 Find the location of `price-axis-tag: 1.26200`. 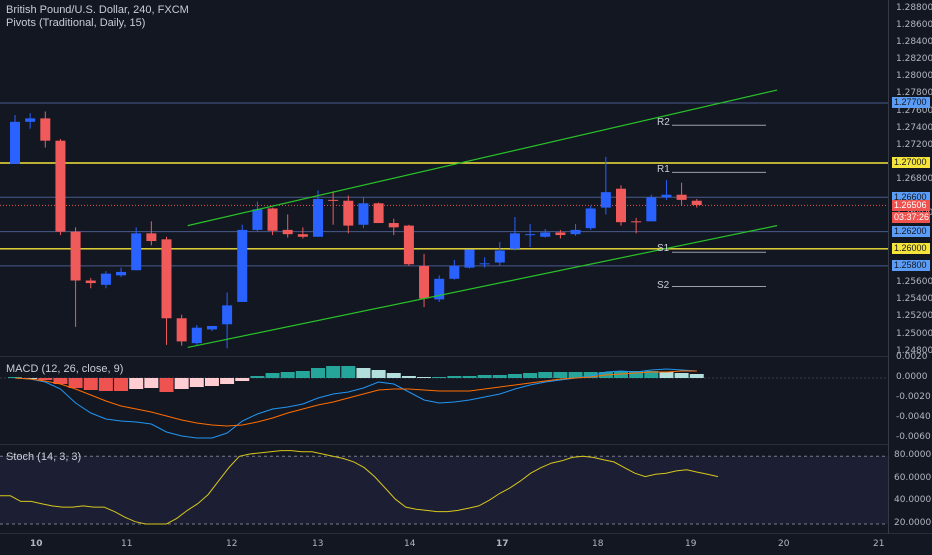

price-axis-tag: 1.26200 is located at coordinates (911, 232).